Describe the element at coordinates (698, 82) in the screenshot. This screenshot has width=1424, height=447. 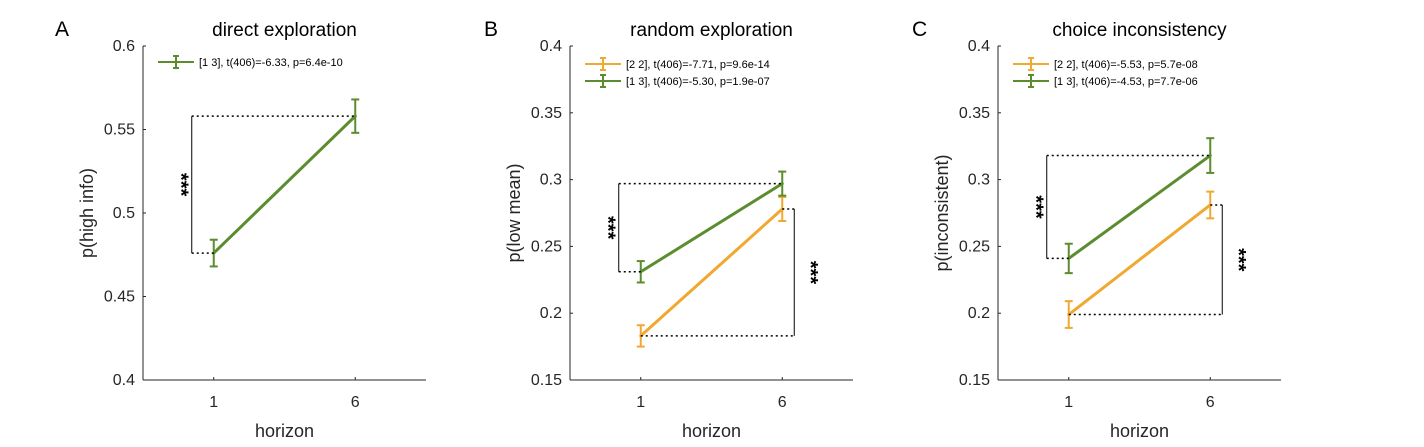
I see `legend-entry: [1 3], t(406)=-5.30, p=1.9e-07` at that location.